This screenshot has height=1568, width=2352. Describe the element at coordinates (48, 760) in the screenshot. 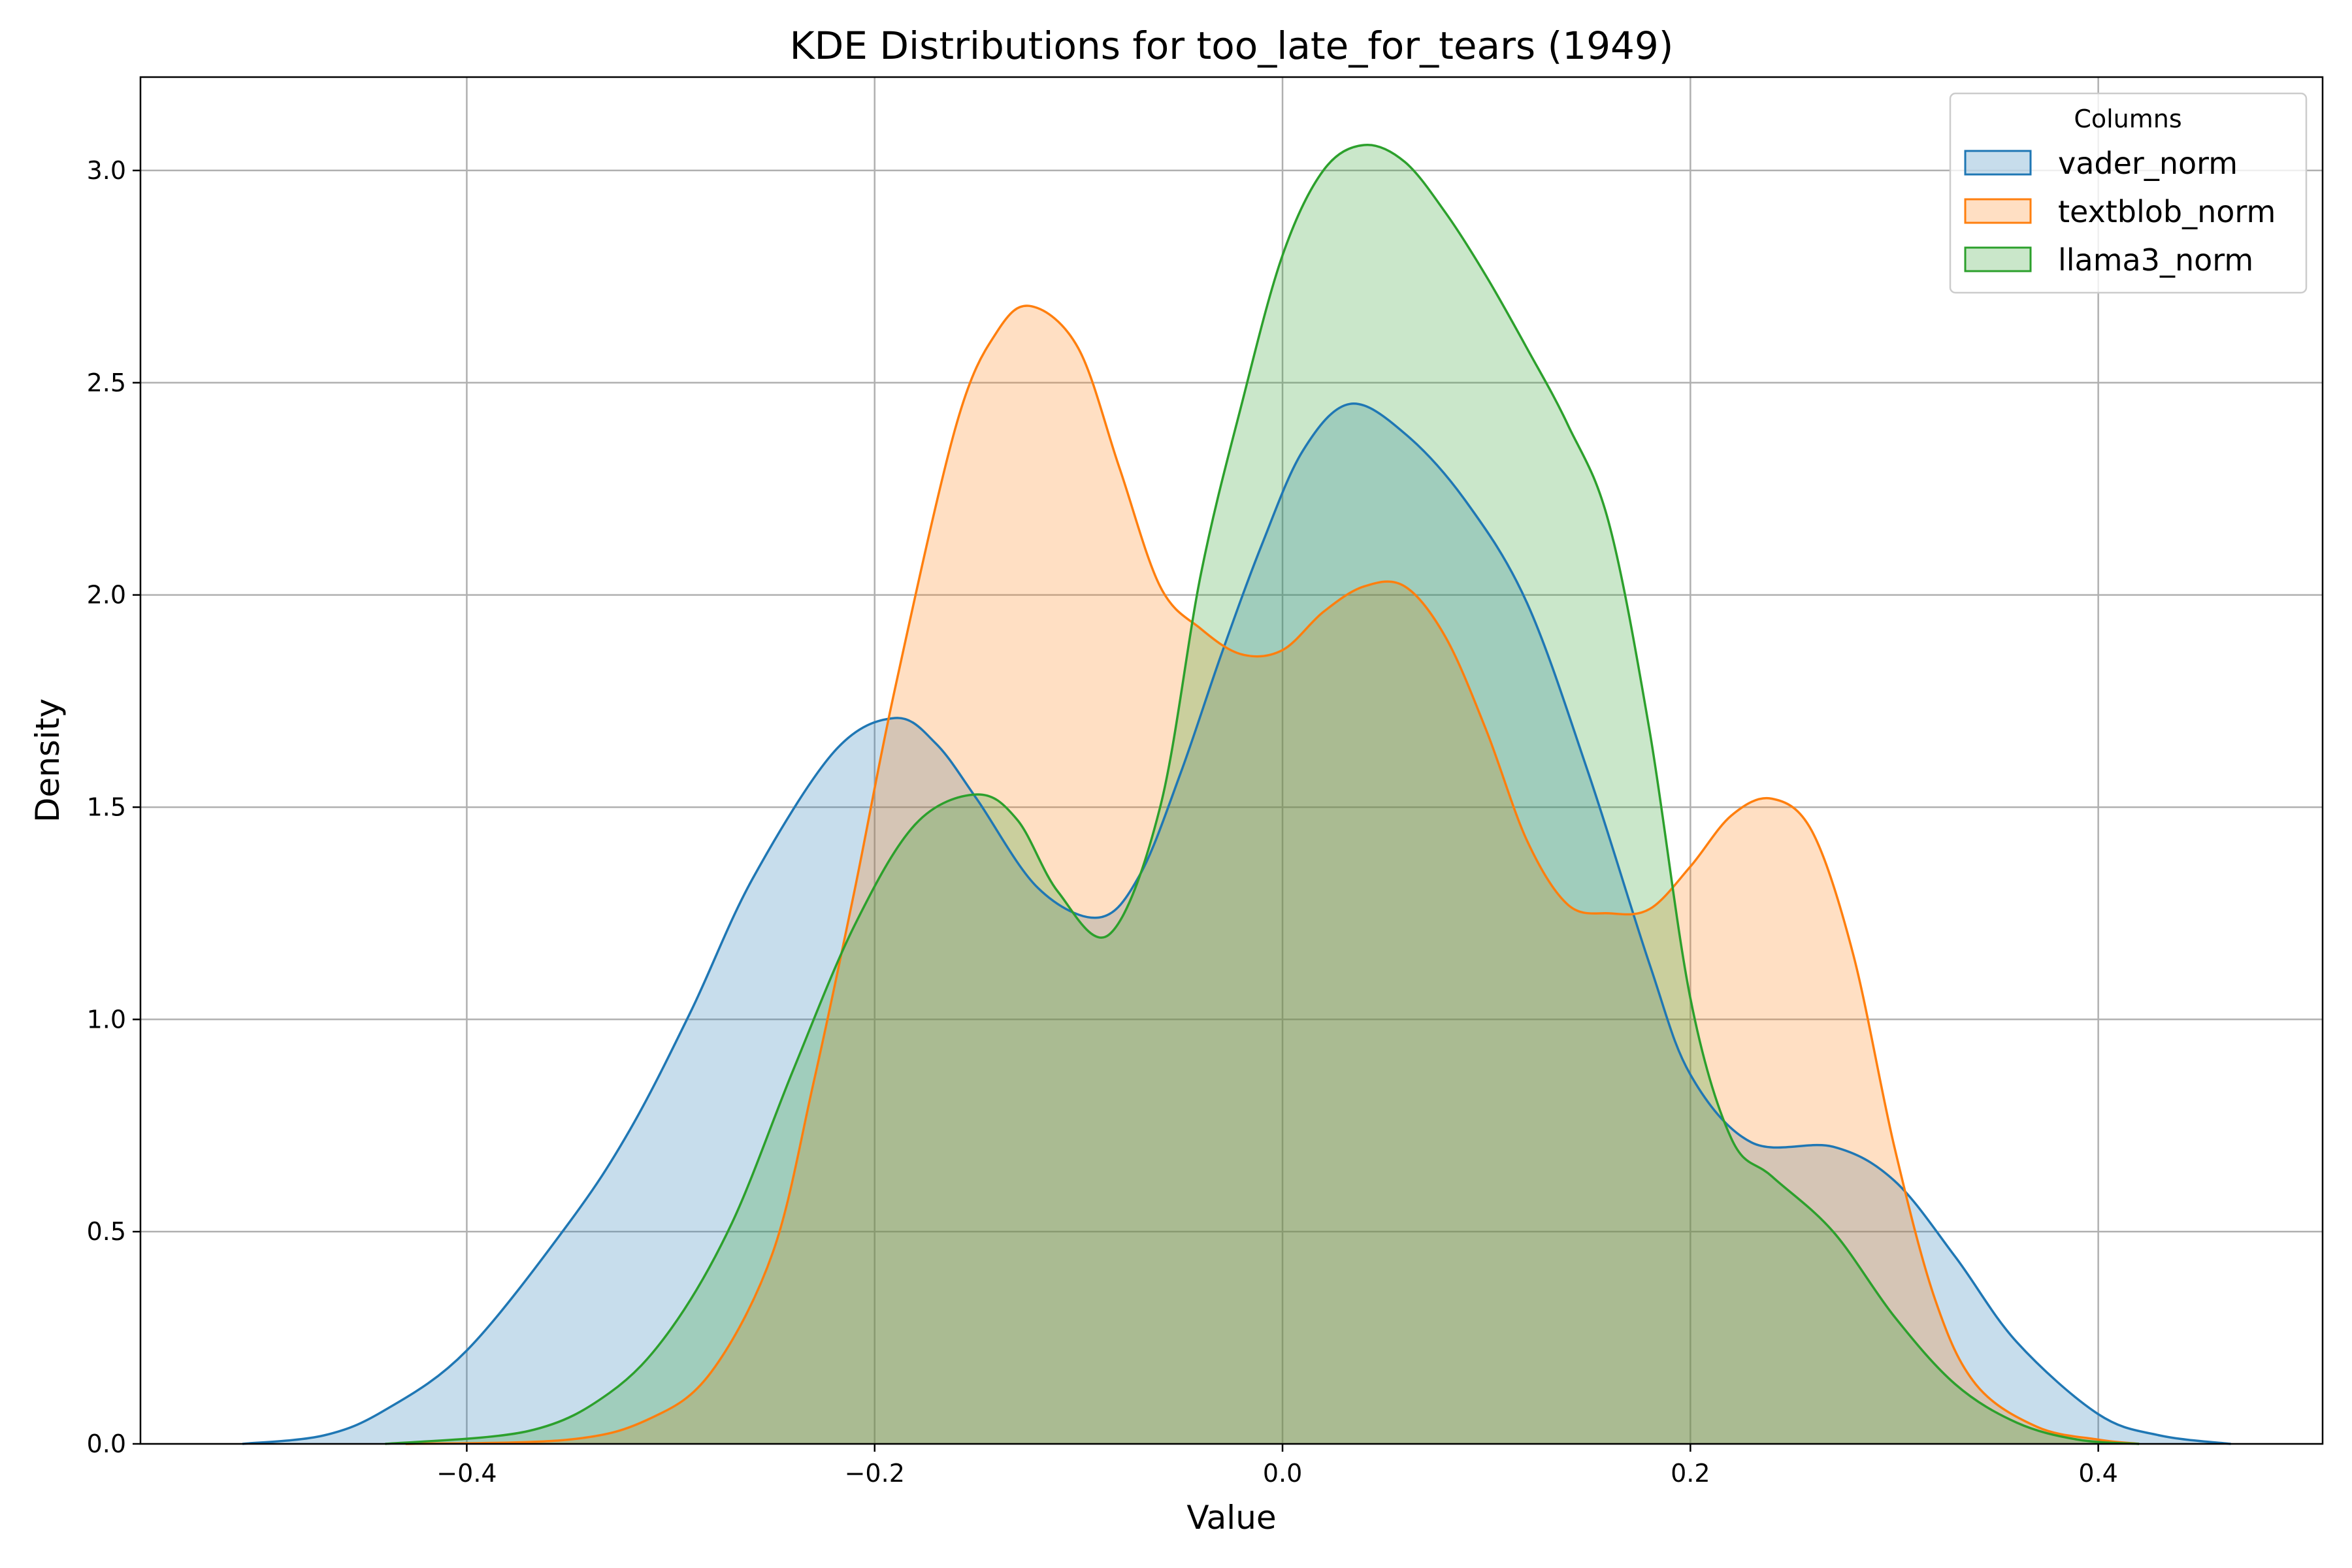

I see `y-axis-label: Density` at that location.